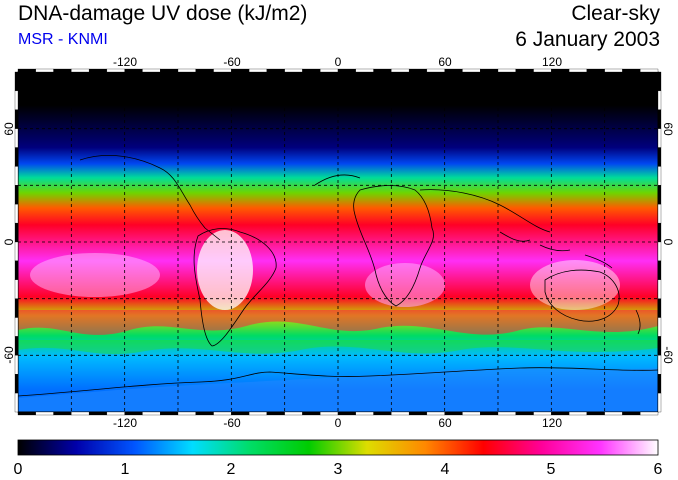 Image resolution: width=678 pixels, height=480 pixels. I want to click on top-lon-label: 60, so click(445, 62).